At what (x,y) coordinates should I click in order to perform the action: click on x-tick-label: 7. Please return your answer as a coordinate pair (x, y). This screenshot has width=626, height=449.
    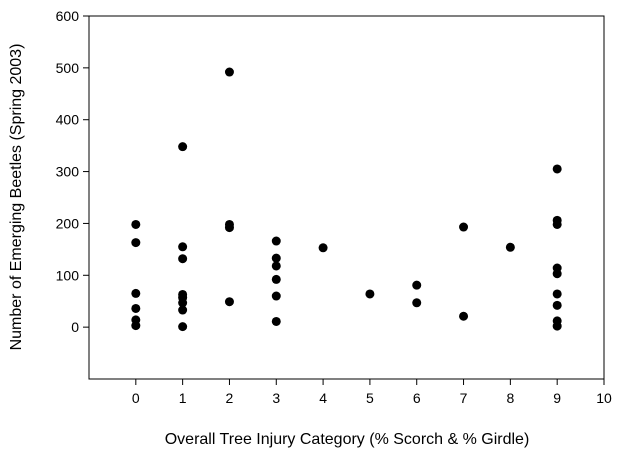
    Looking at the image, I should click on (464, 398).